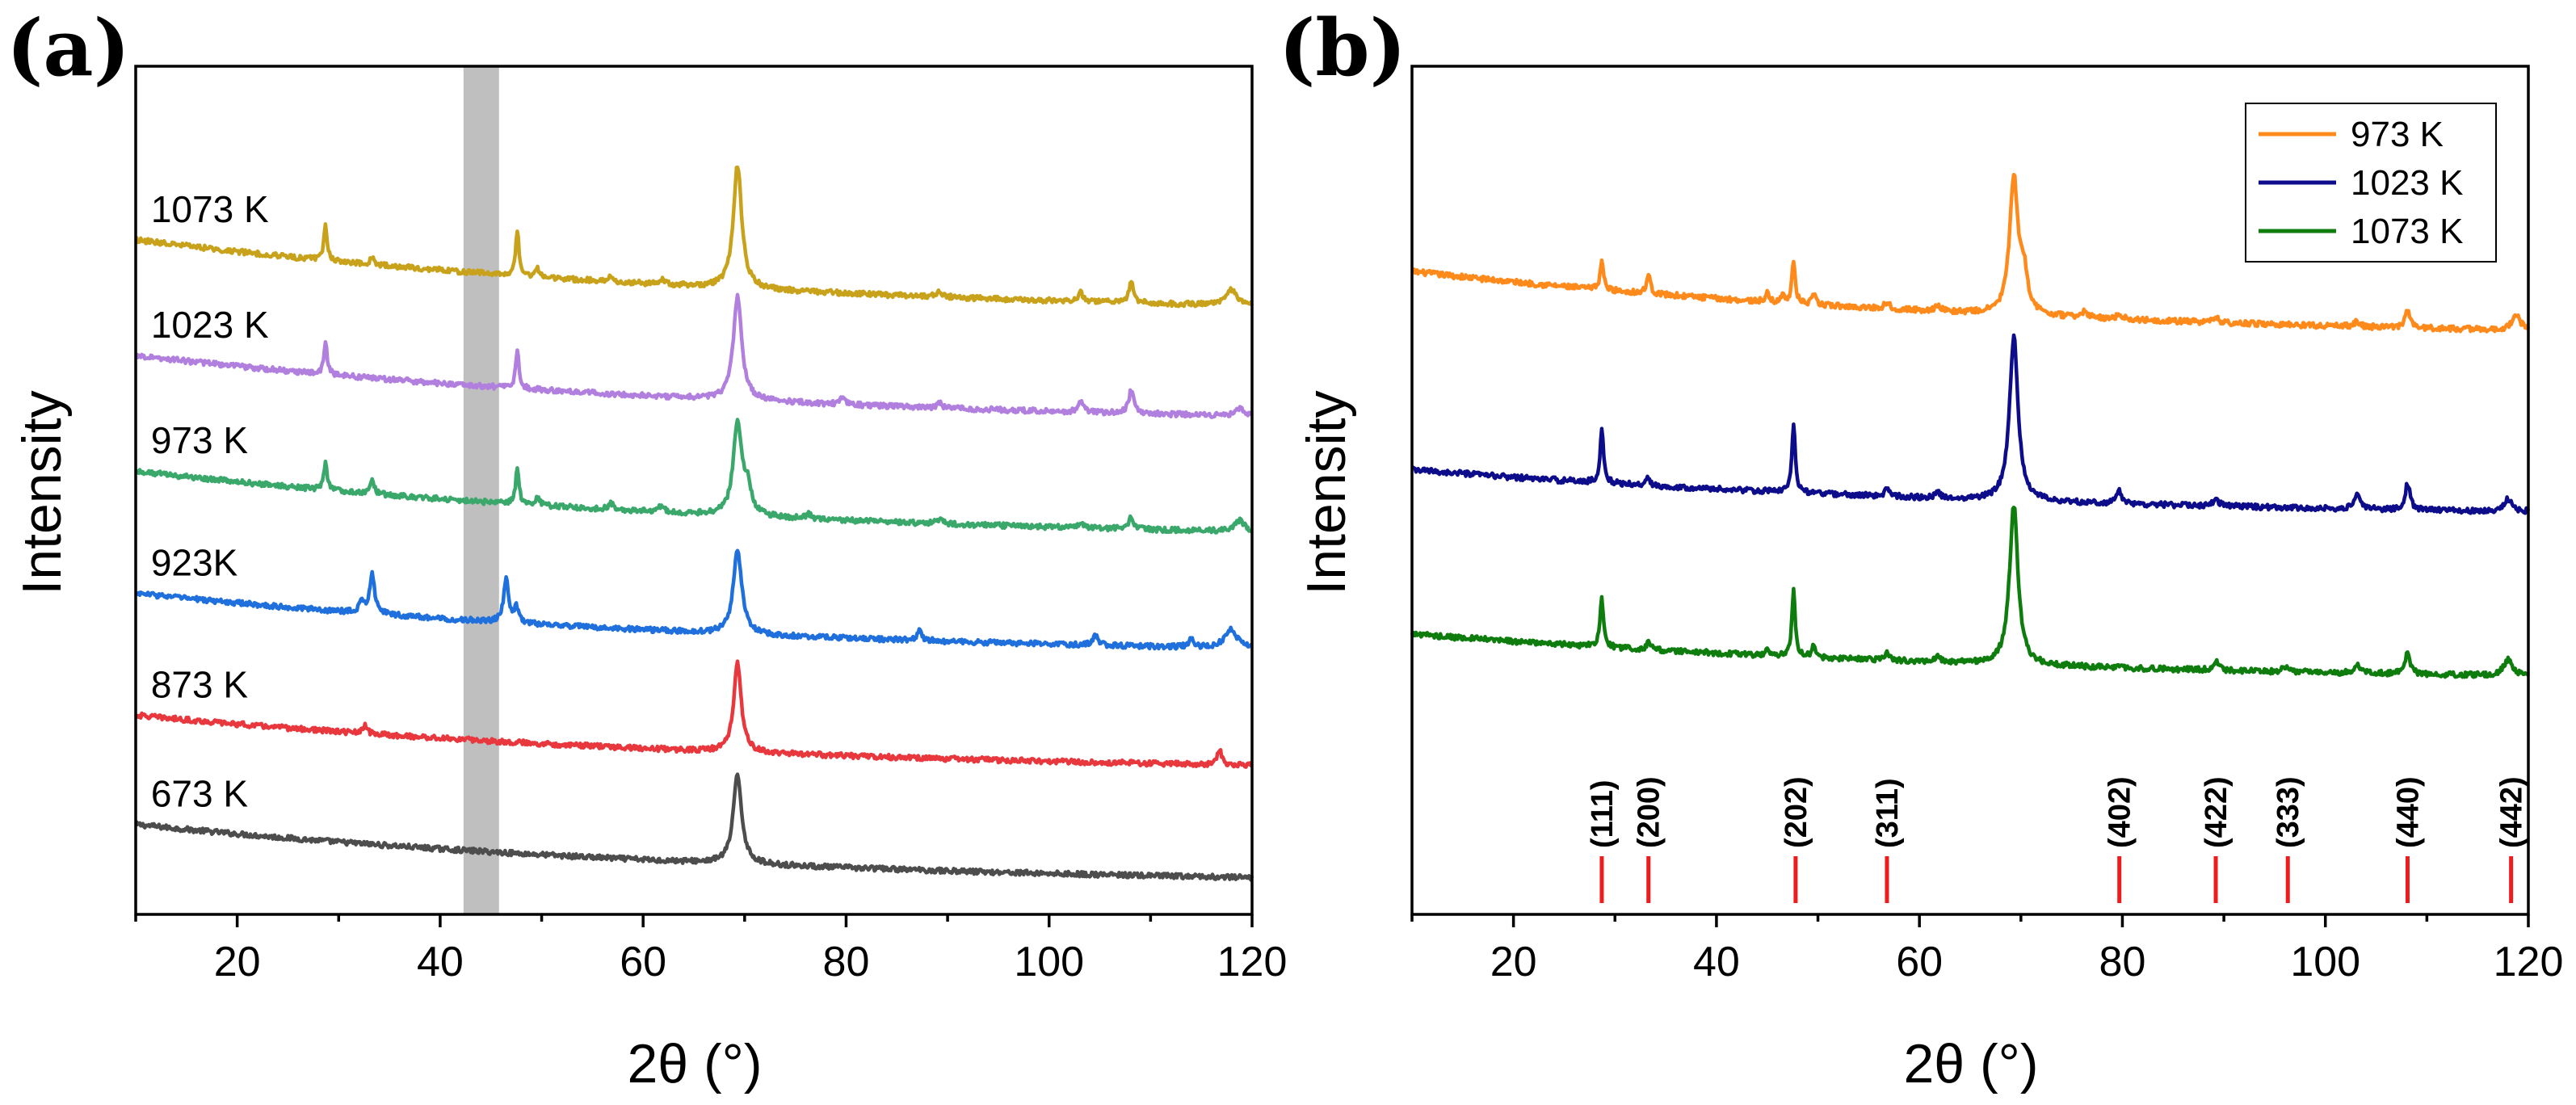  I want to click on hkl-label: (422), so click(2217, 812).